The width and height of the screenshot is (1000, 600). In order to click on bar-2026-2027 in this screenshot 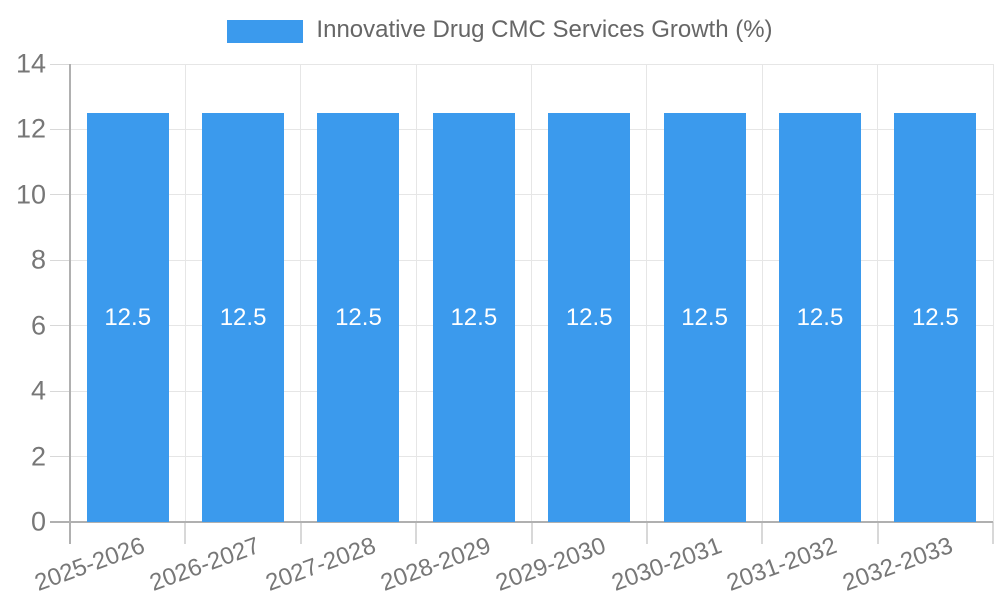, I will do `click(243, 317)`.